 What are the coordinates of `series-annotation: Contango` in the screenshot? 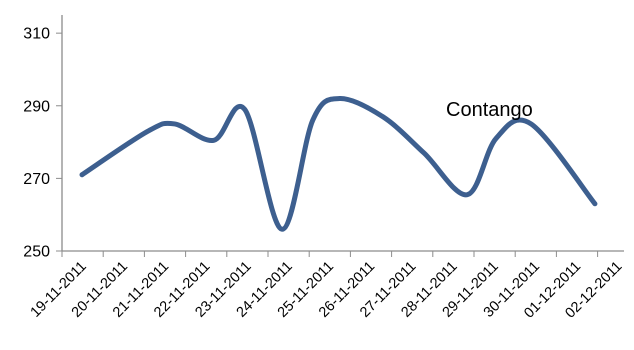 It's located at (489, 110).